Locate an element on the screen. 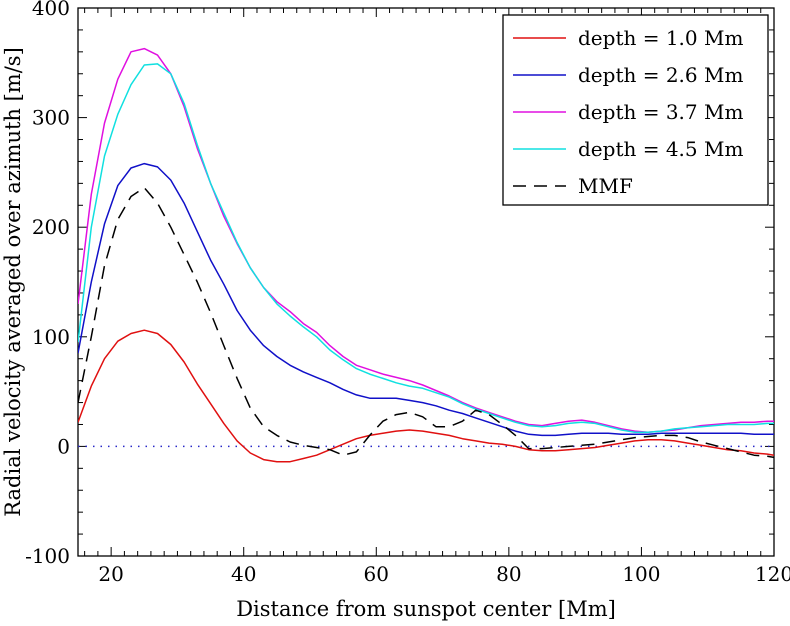 This screenshot has width=790, height=626. x-tick-label: 100 is located at coordinates (641, 574).